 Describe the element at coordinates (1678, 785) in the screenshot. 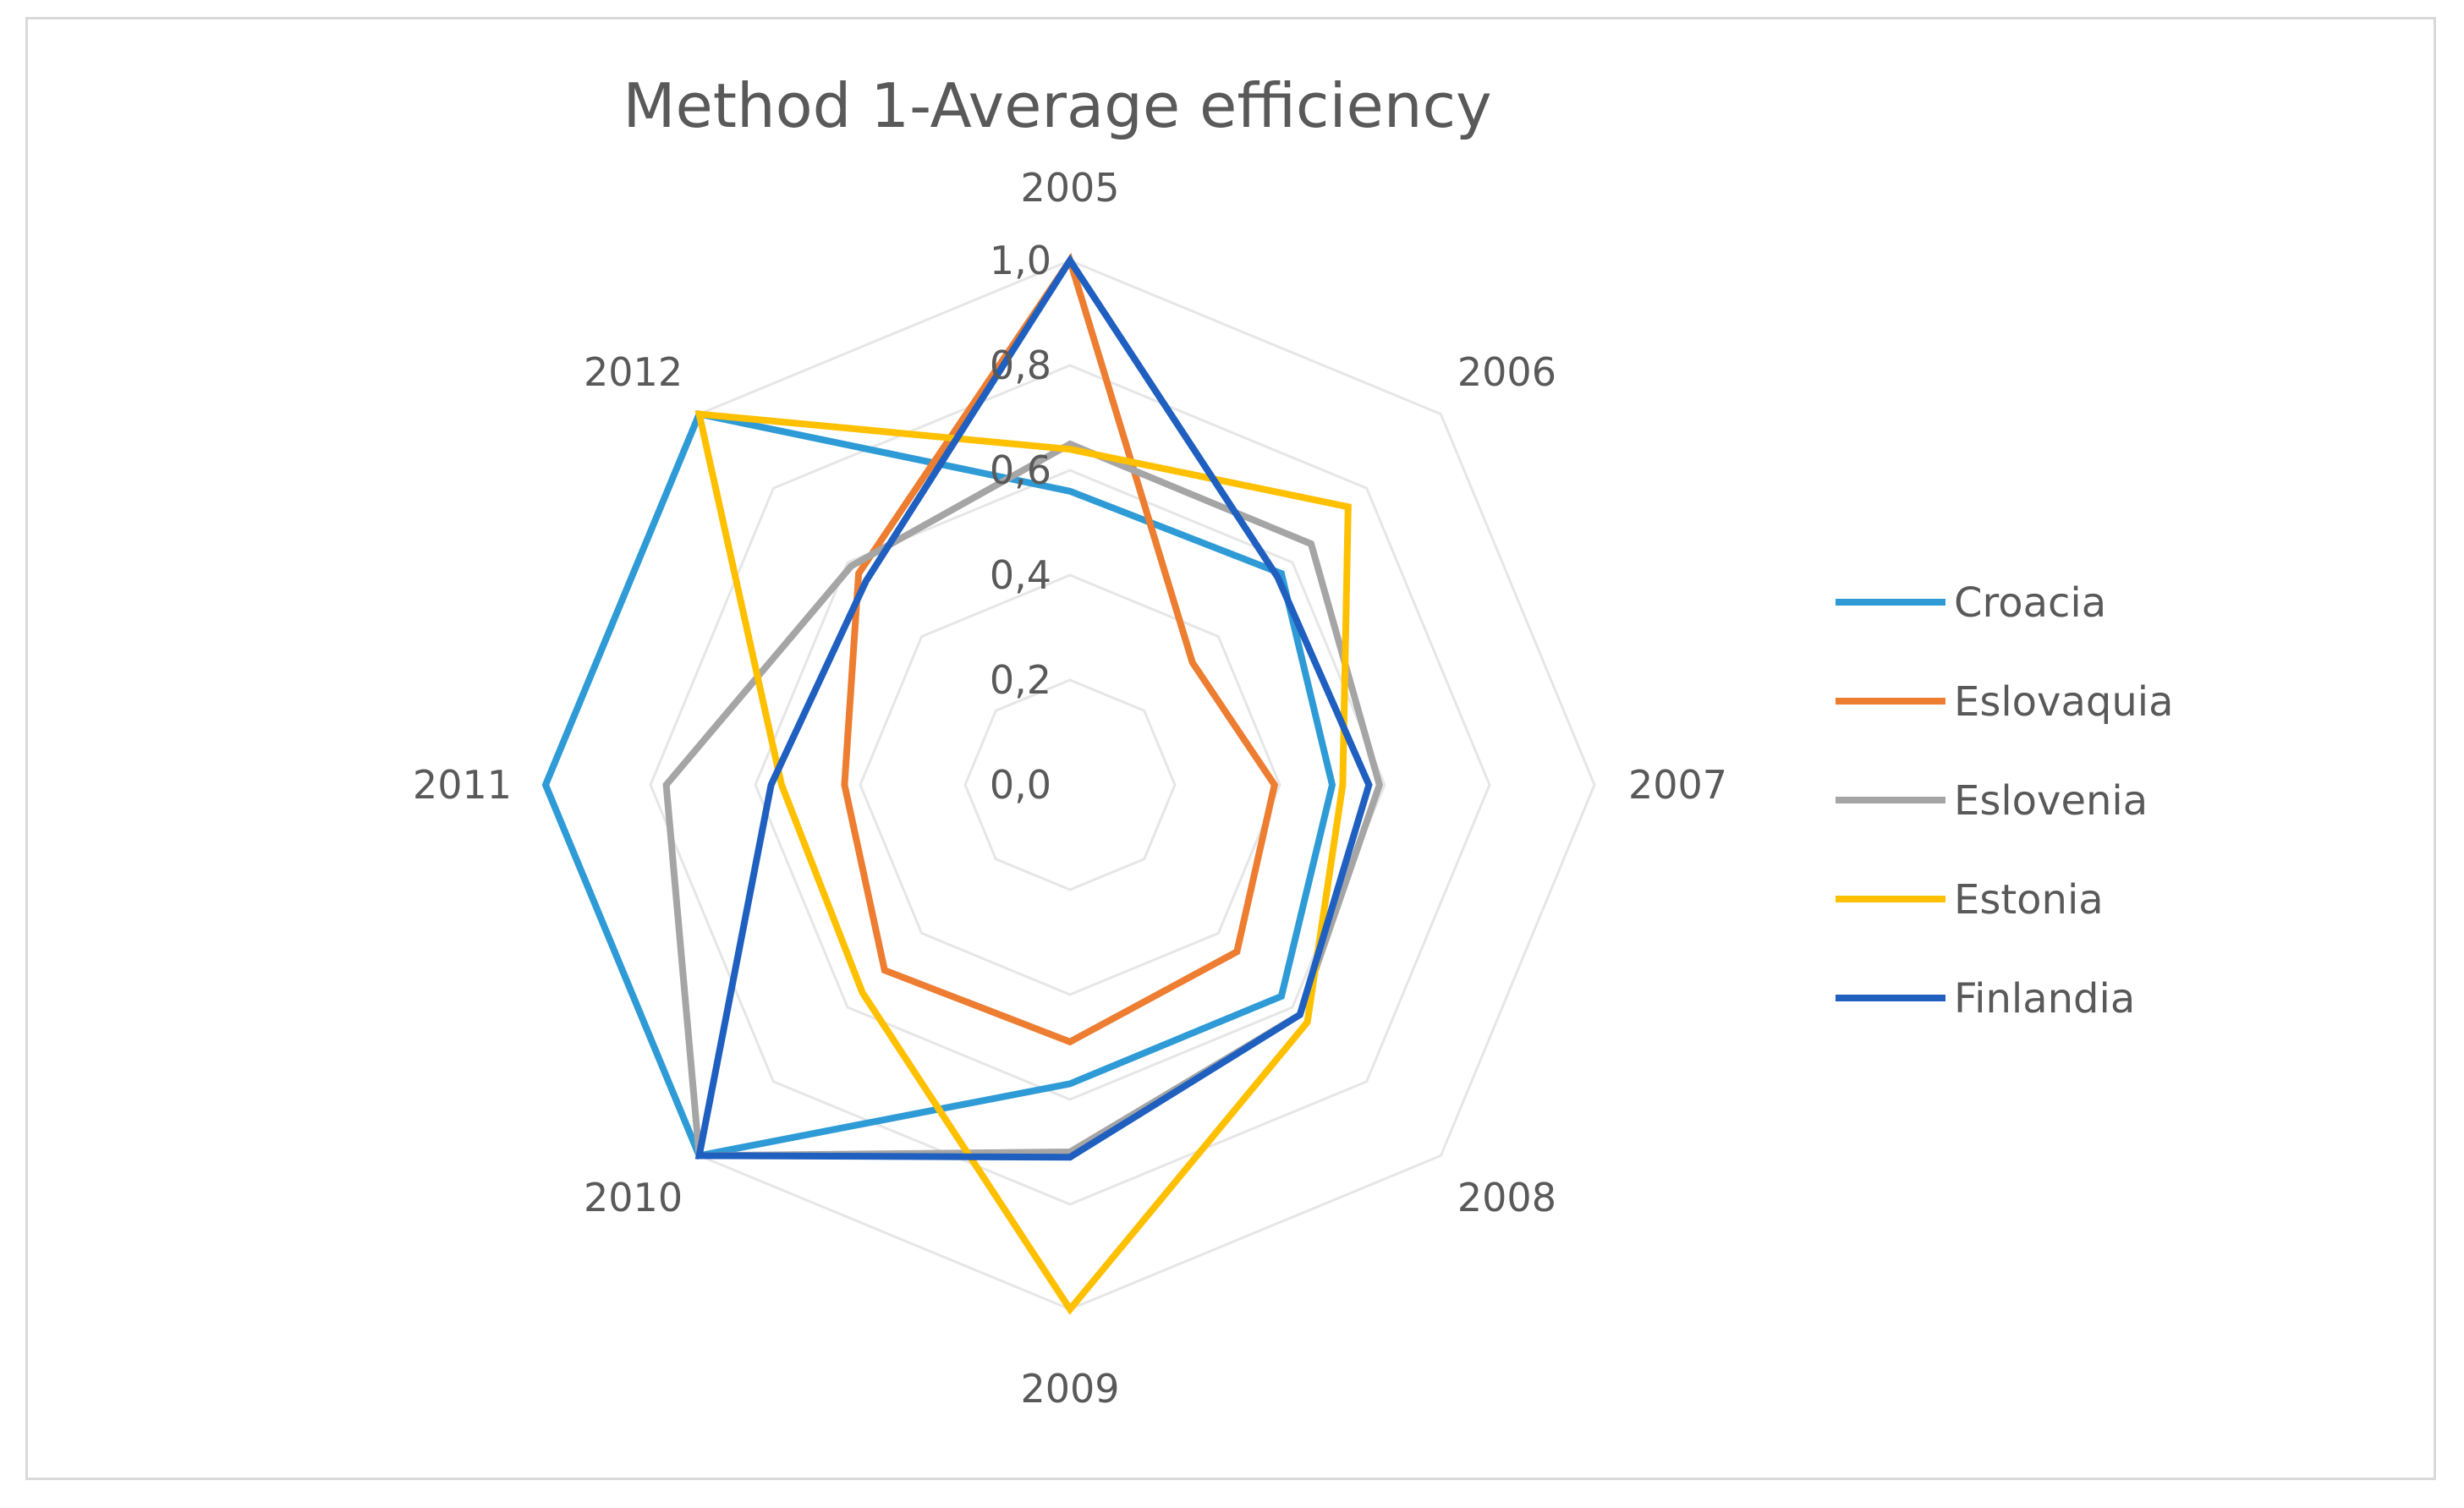

I see `category-label-2007: 2007` at that location.